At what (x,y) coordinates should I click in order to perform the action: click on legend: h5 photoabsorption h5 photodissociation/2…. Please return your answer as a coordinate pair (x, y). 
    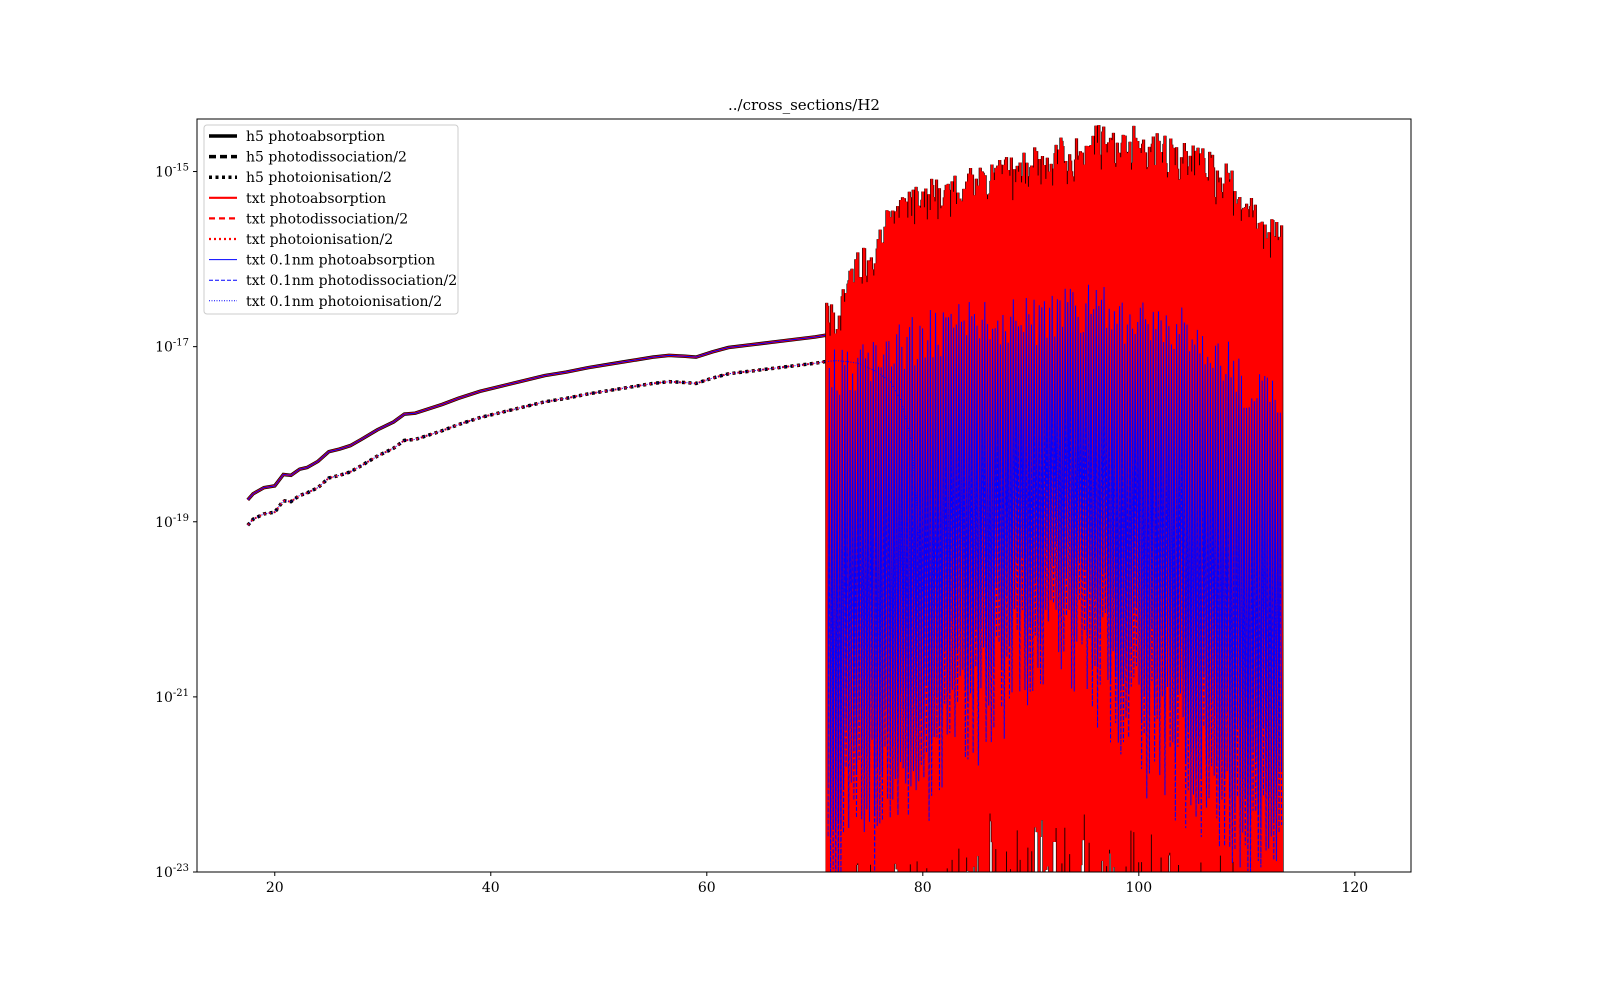
    Looking at the image, I should click on (331, 219).